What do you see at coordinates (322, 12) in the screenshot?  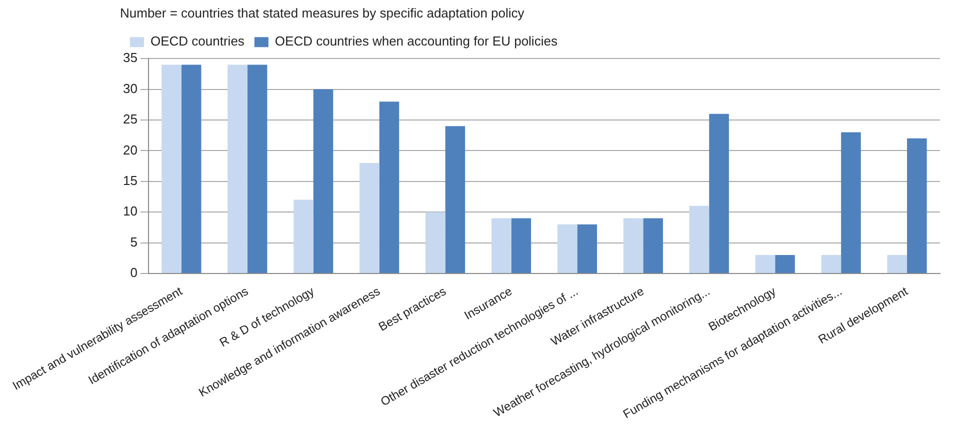 I see `chart-title: Number = countries that stated measures by specific adaptation policy` at bounding box center [322, 12].